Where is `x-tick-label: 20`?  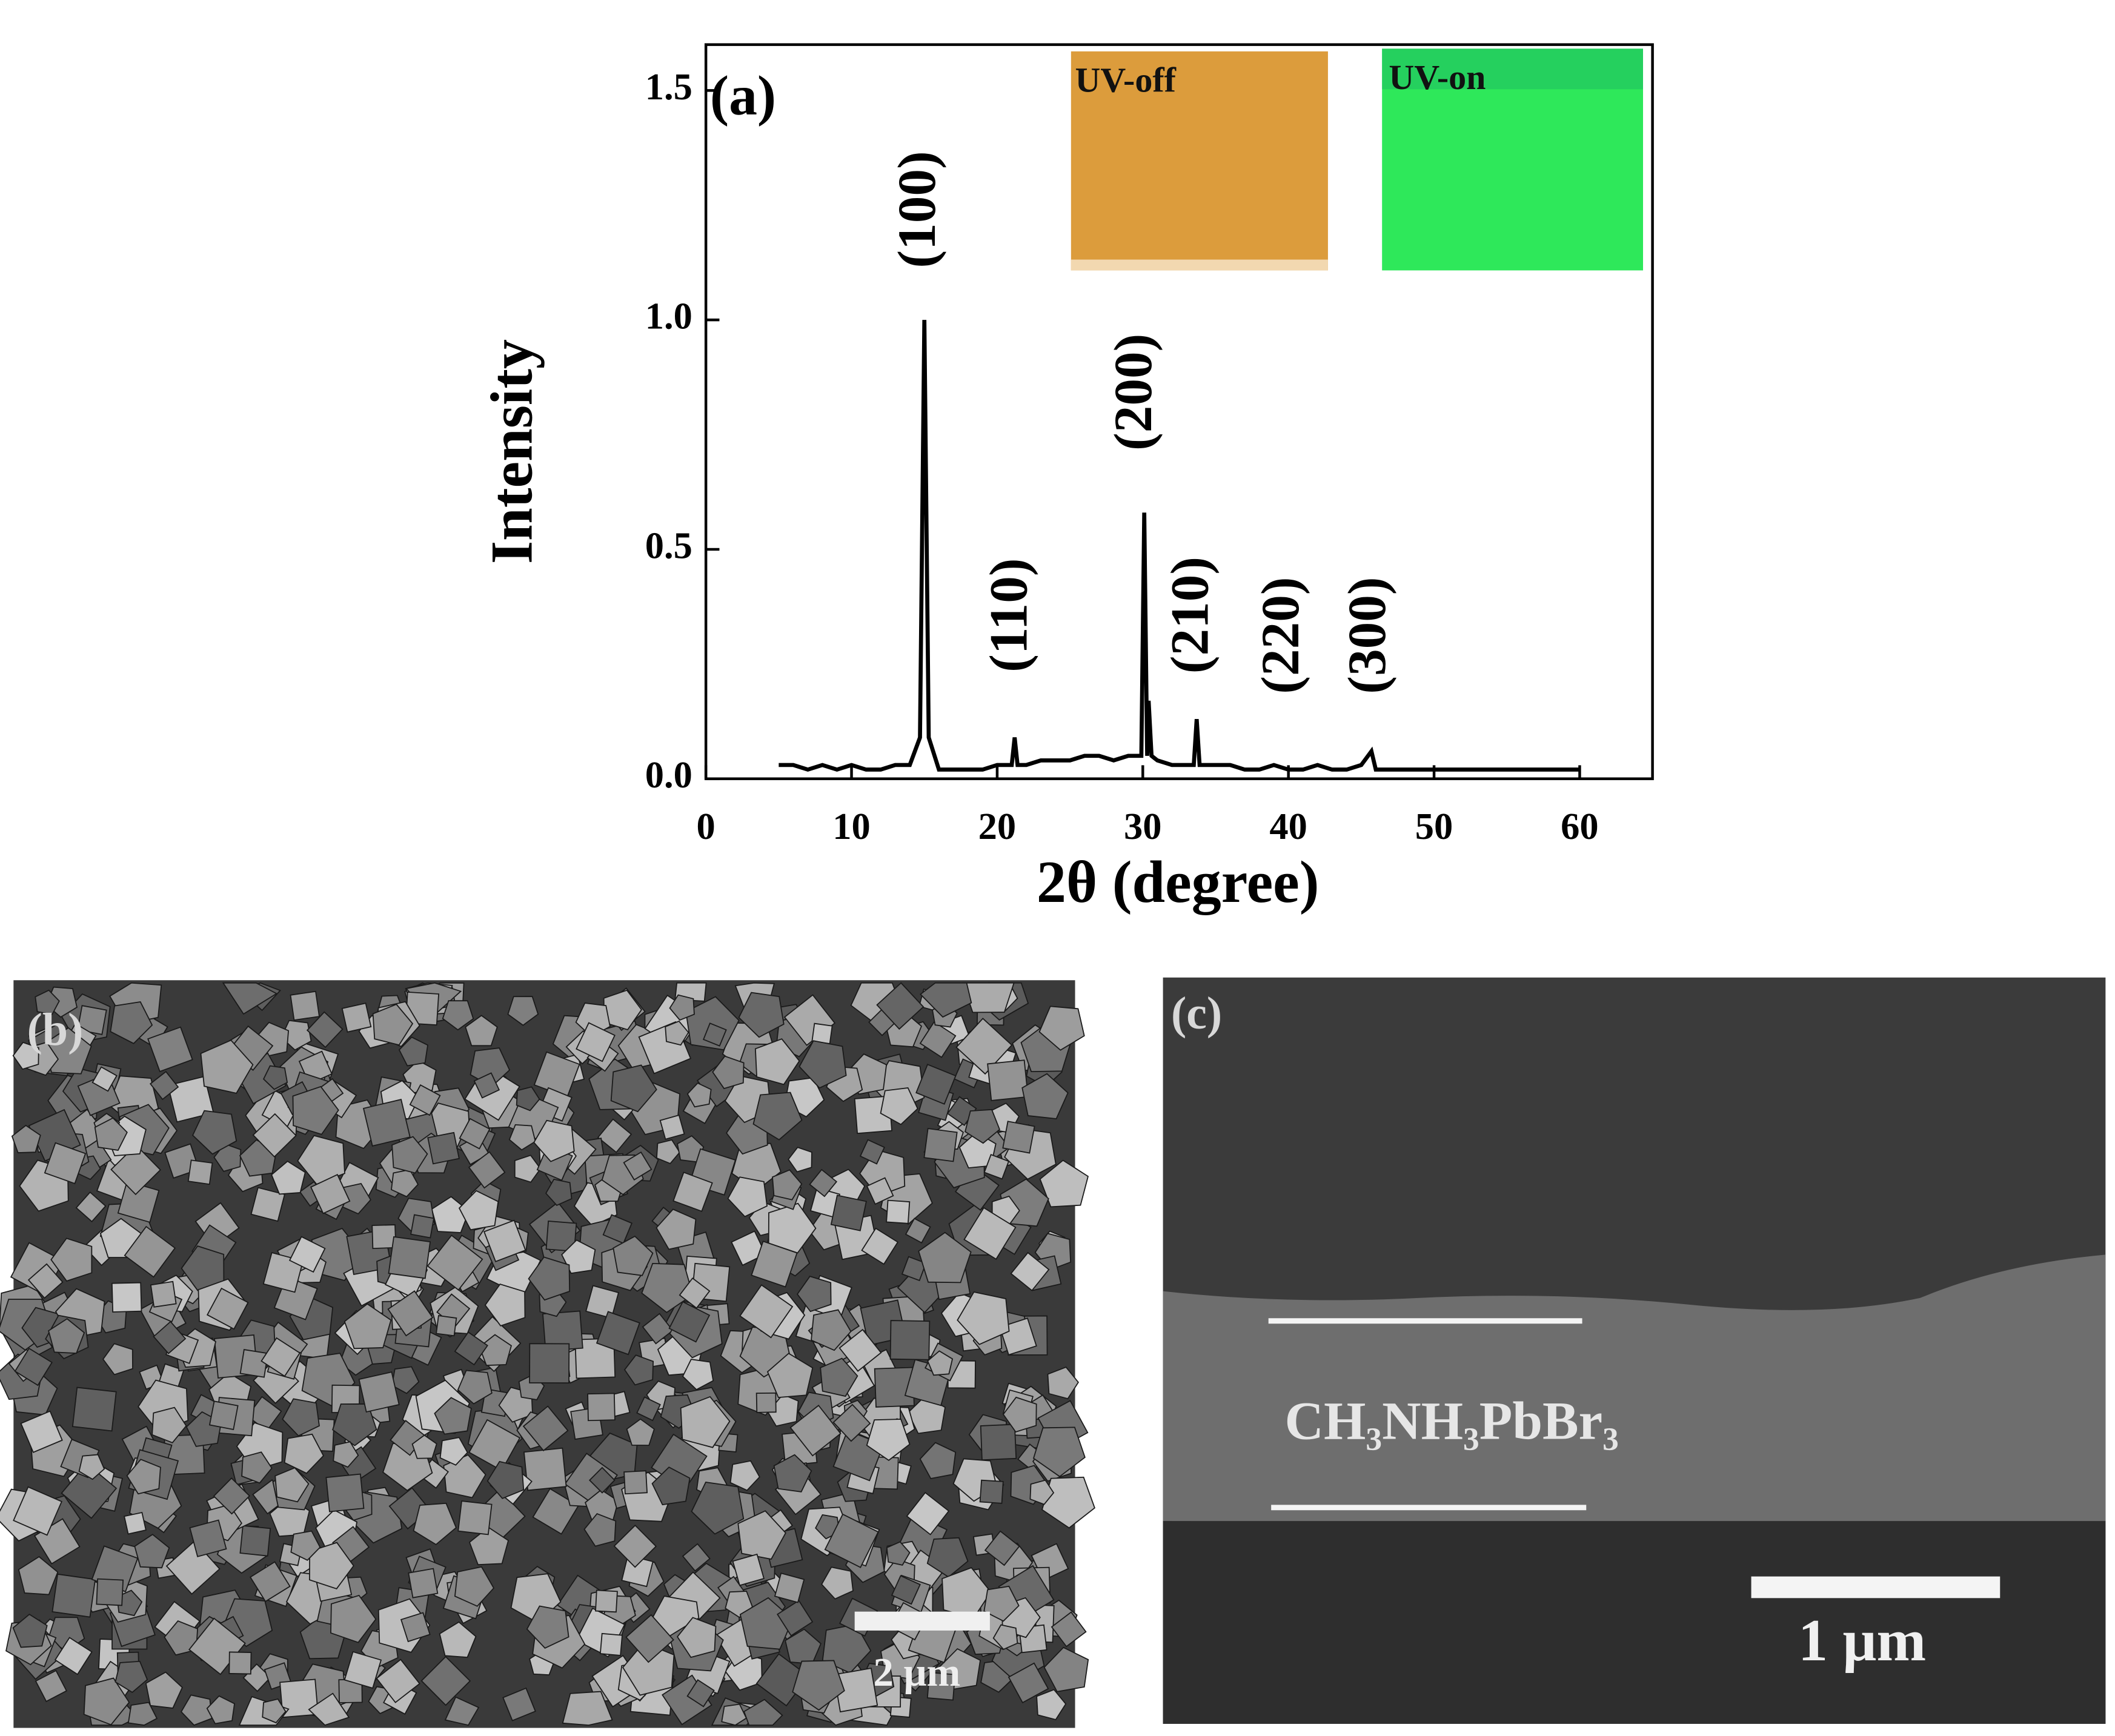
x-tick-label: 20 is located at coordinates (997, 826).